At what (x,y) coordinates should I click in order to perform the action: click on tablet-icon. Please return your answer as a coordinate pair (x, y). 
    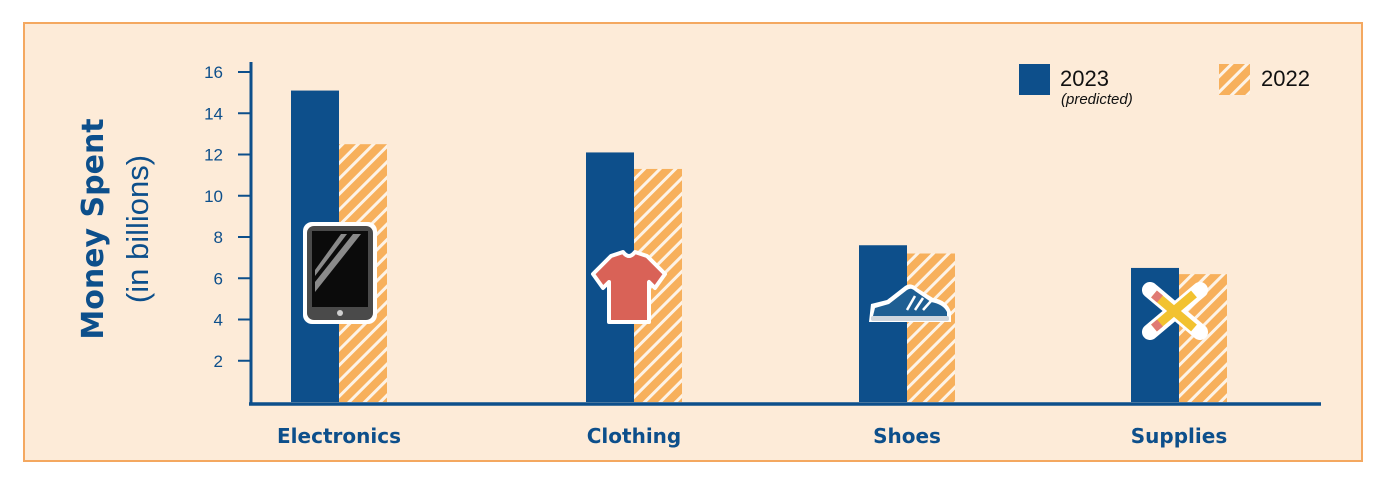
    Looking at the image, I should click on (340, 273).